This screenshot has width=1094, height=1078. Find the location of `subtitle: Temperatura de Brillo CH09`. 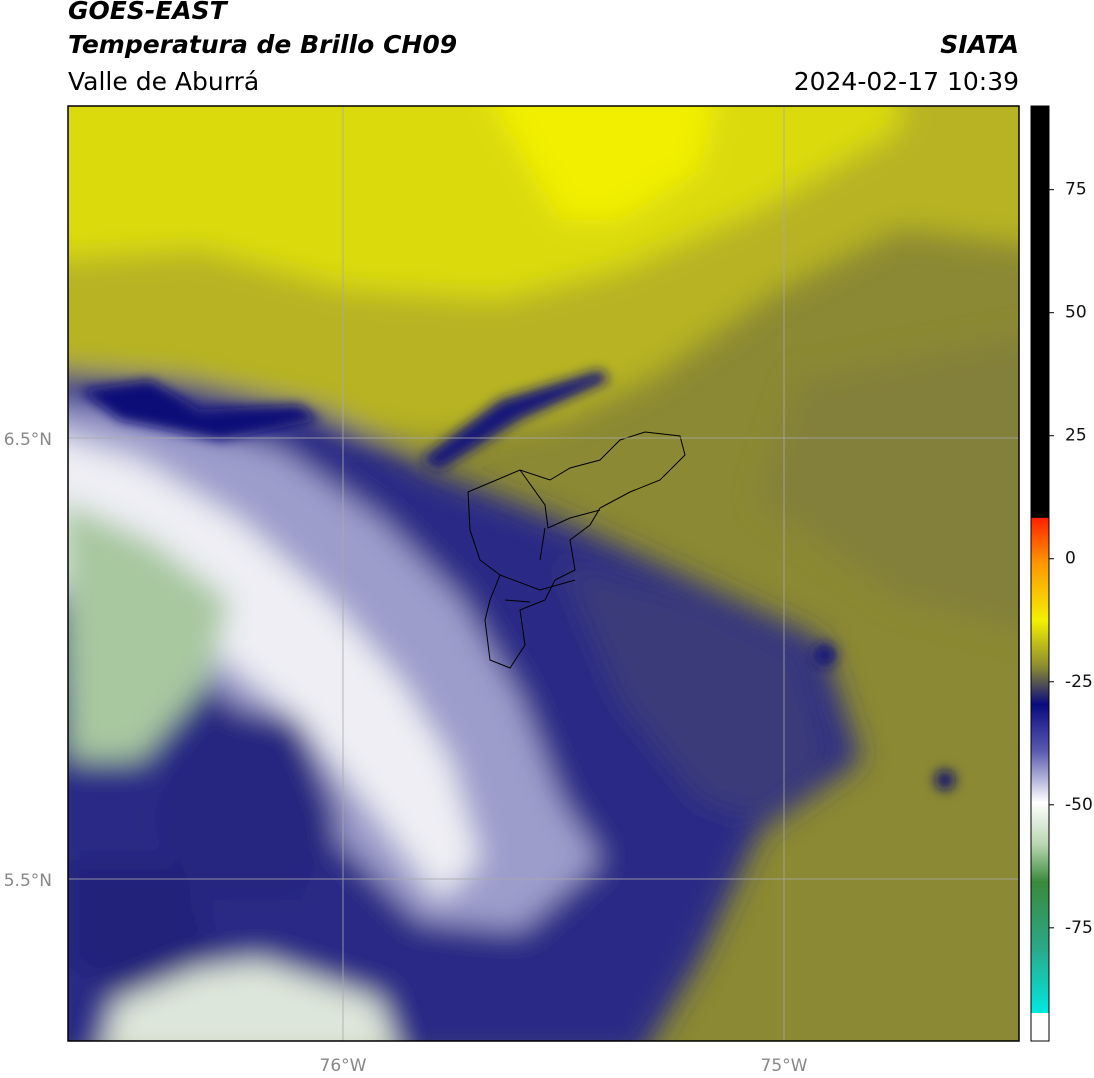

subtitle: Temperatura de Brillo CH09 is located at coordinates (262, 44).